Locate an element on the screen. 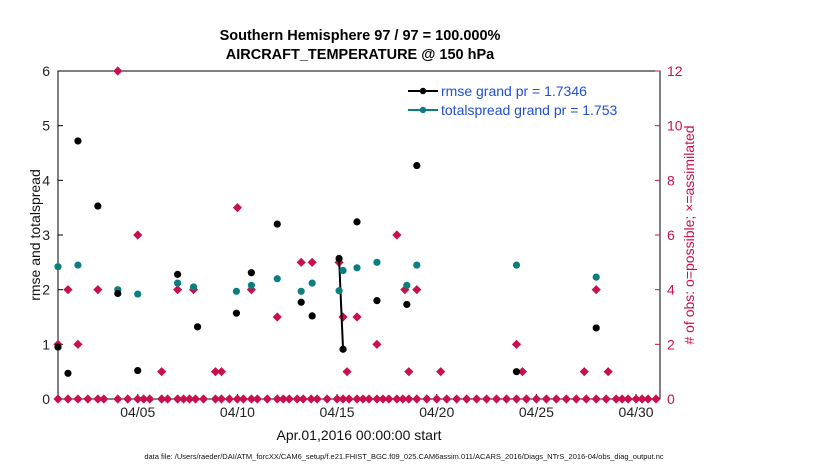 This screenshot has height=470, width=830. y2-tick-label: 6 is located at coordinates (671, 235).